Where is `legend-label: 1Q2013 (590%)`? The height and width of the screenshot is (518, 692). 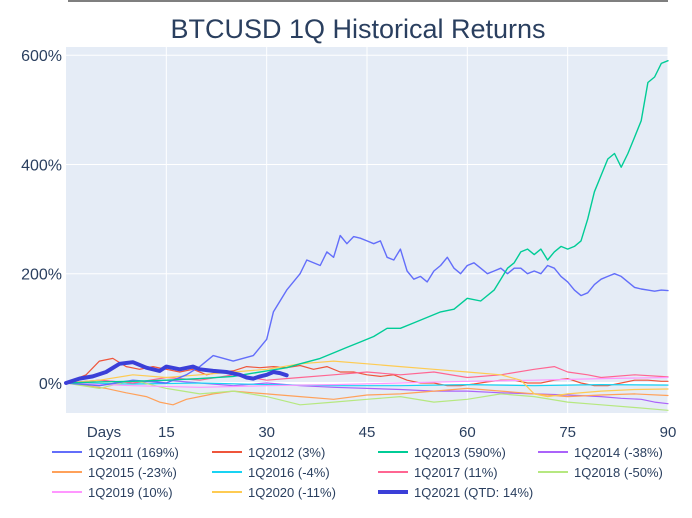 legend-label: 1Q2013 (590%) is located at coordinates (460, 452).